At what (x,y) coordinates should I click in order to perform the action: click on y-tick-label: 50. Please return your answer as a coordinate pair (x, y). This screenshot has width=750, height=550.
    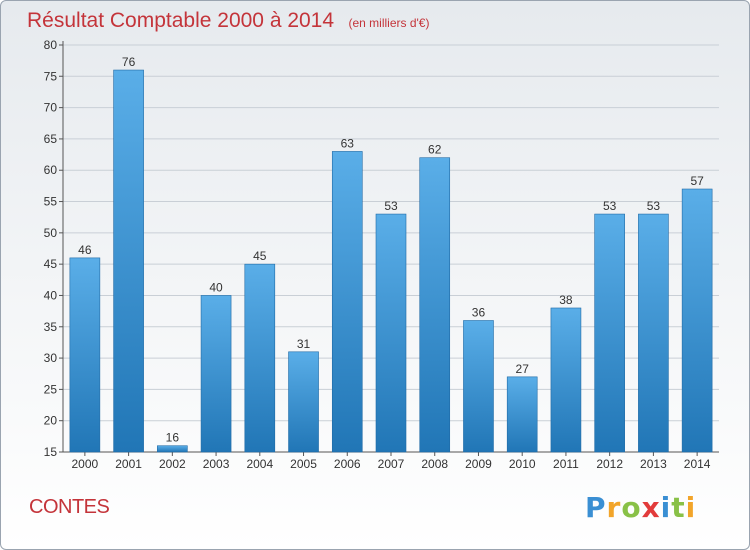
    Looking at the image, I should click on (51, 233).